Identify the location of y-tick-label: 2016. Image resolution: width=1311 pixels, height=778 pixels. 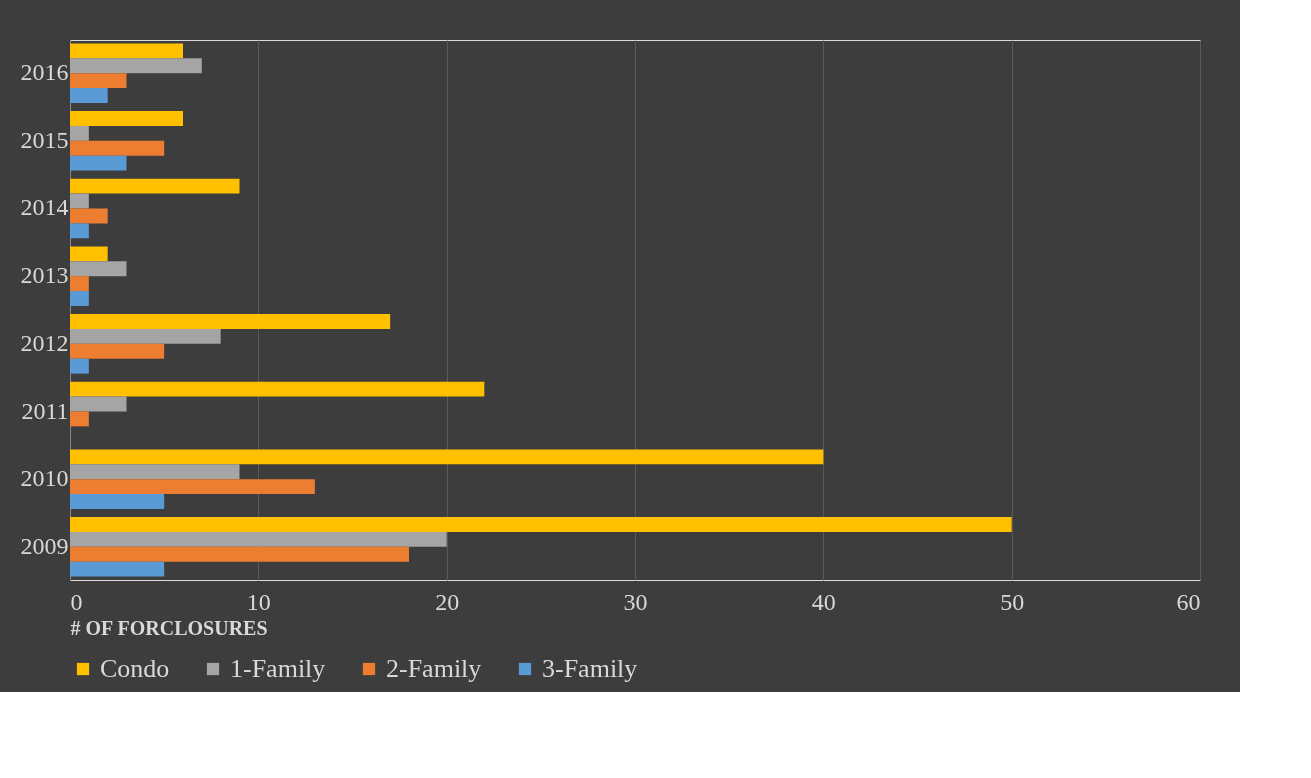
(44, 72).